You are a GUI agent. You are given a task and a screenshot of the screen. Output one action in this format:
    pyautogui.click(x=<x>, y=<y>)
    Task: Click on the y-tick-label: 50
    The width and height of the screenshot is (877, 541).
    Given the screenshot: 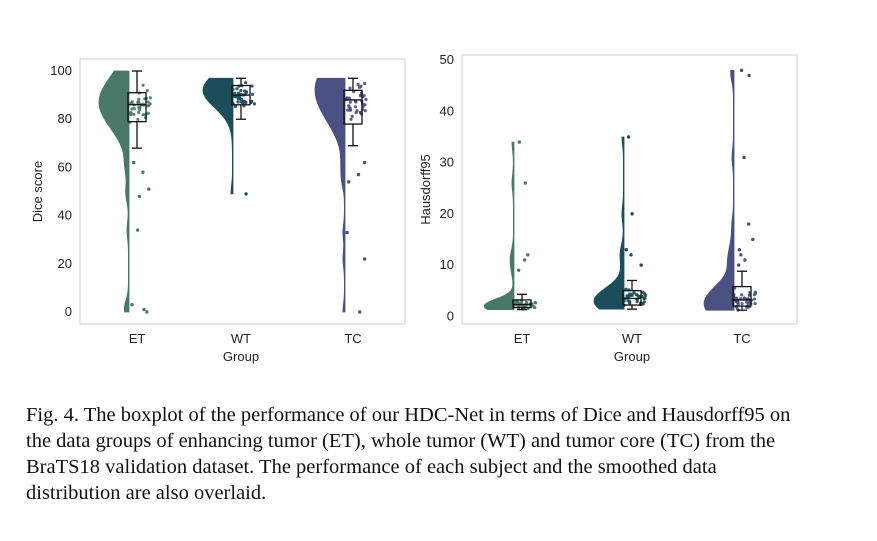 What is the action you would take?
    pyautogui.click(x=447, y=59)
    